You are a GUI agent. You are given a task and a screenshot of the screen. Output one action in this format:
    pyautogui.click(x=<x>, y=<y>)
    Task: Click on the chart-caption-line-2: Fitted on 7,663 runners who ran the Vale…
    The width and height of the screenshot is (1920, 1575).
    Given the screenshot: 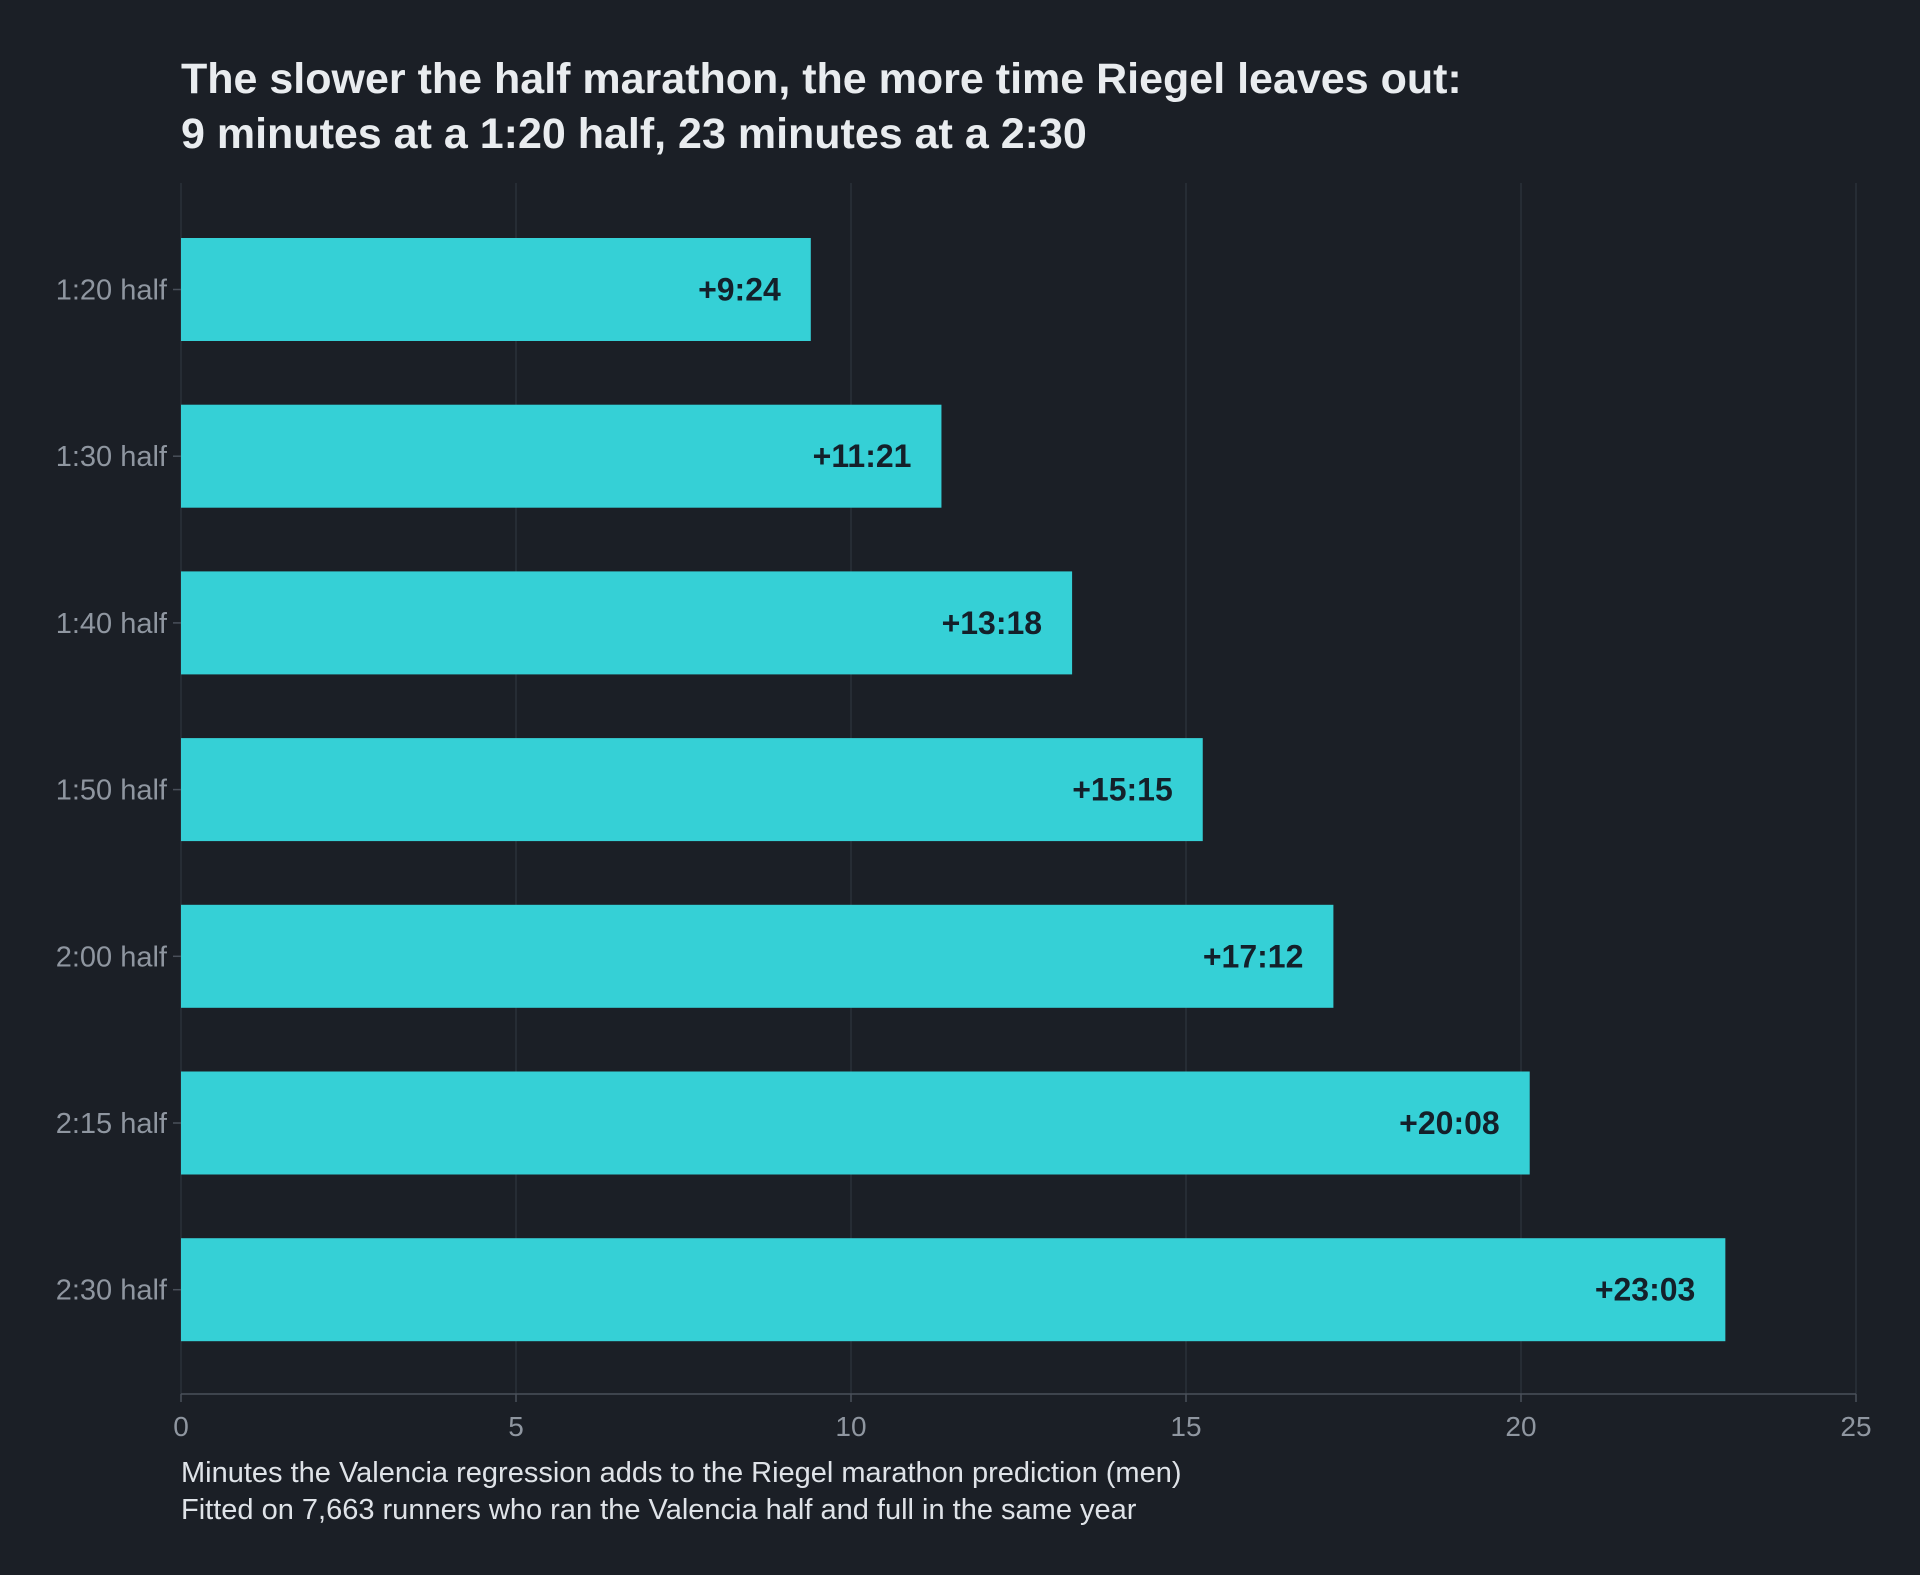 What is the action you would take?
    pyautogui.click(x=659, y=1510)
    